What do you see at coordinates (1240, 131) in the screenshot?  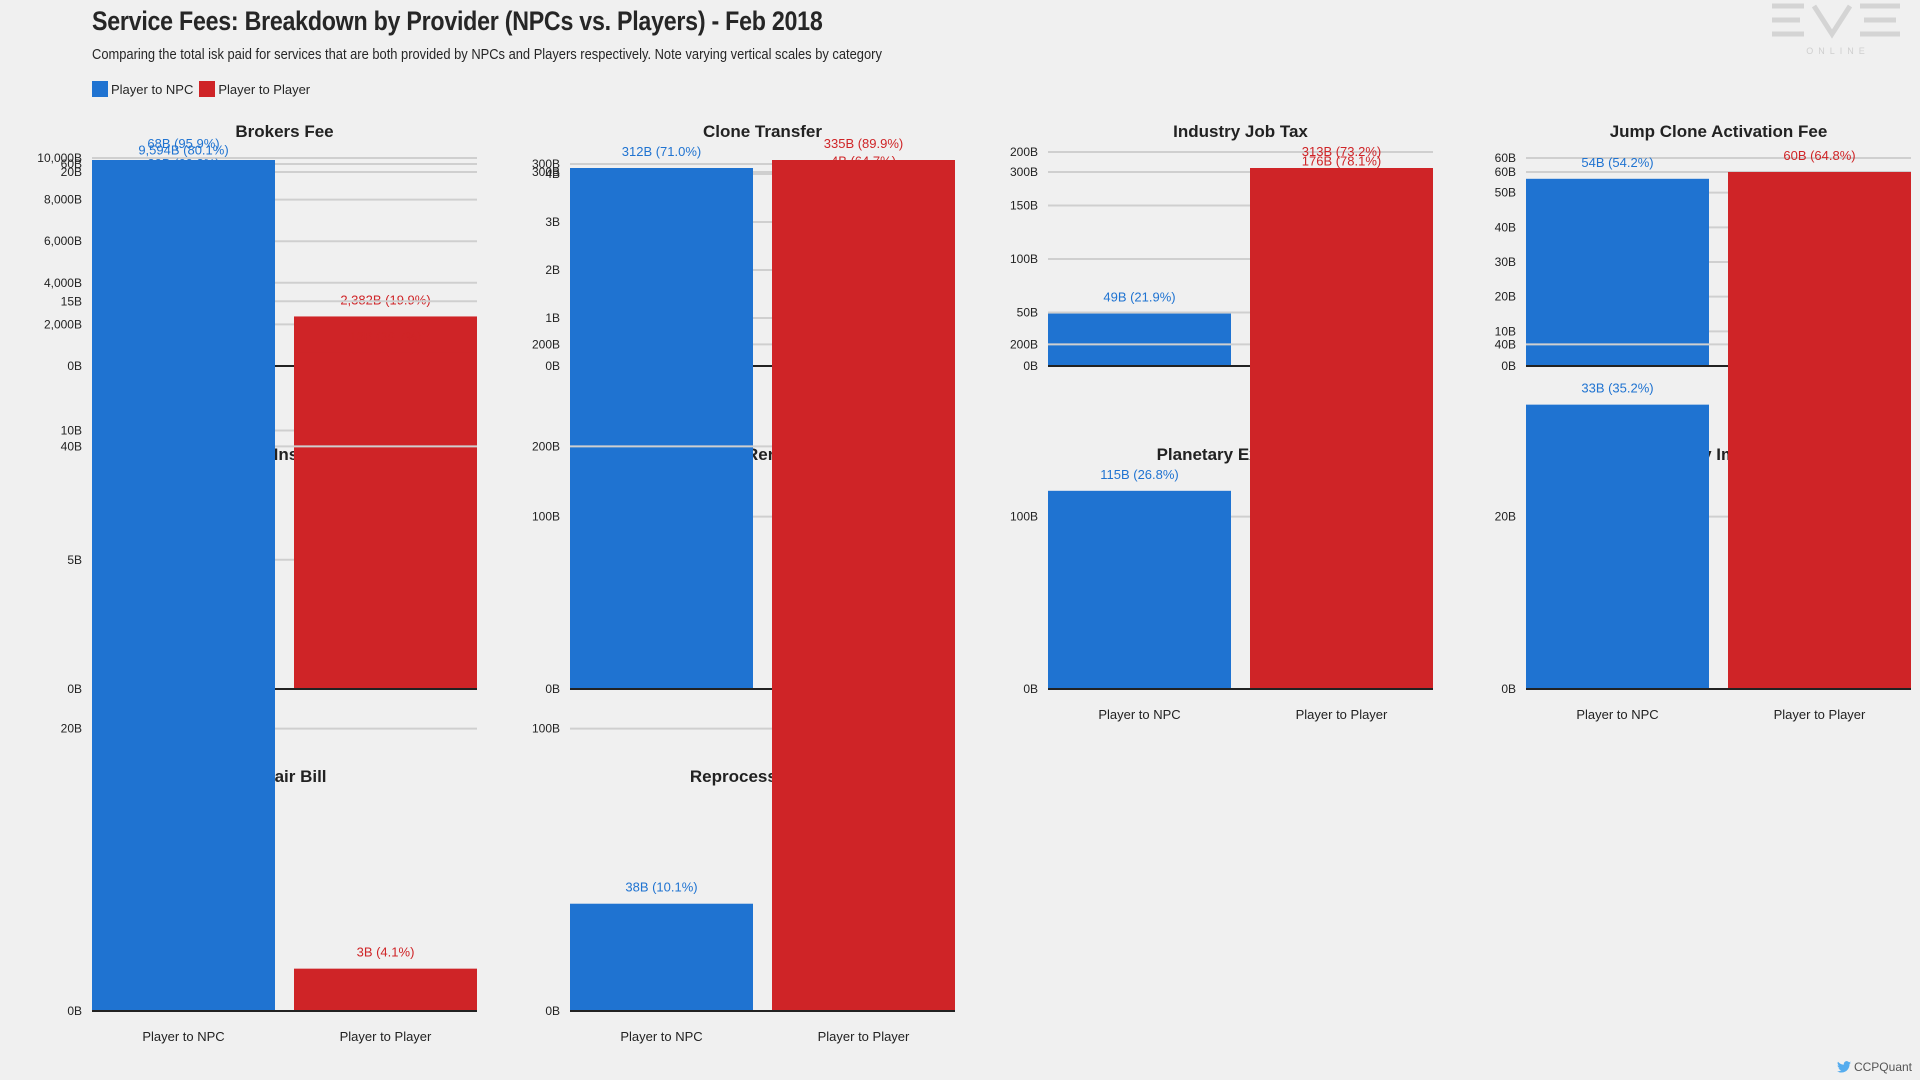 I see `chart-title: Industry Job Tax` at bounding box center [1240, 131].